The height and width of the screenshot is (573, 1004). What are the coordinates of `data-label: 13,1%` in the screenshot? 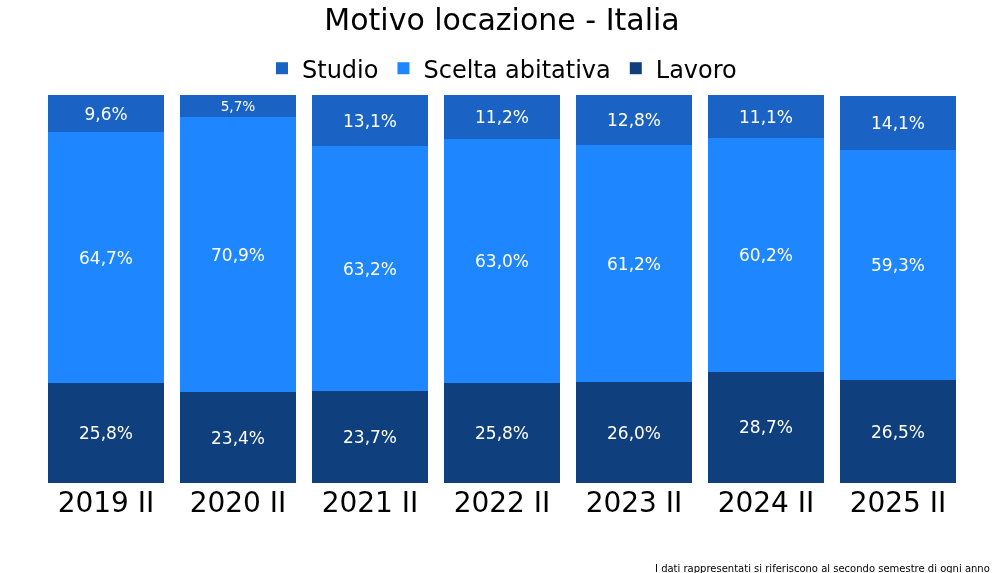 It's located at (370, 120).